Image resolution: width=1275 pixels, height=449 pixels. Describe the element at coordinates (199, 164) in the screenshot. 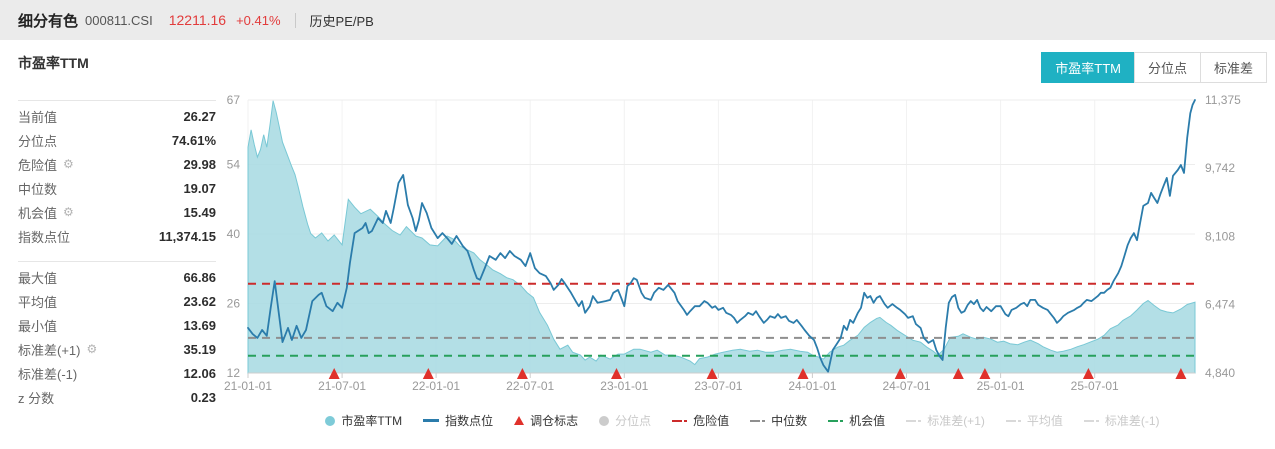

I see `stat-value: 29.98` at that location.